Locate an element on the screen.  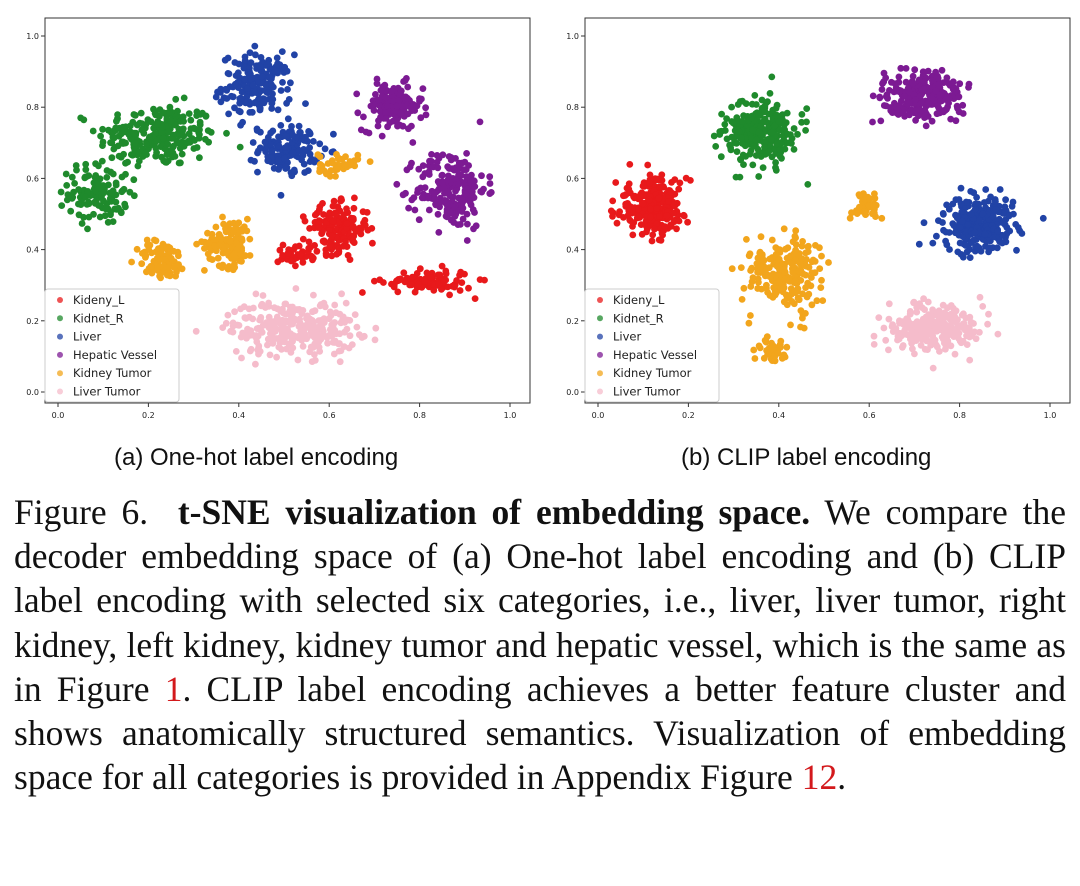
figure-ref-link-1: 1 is located at coordinates (173, 688).